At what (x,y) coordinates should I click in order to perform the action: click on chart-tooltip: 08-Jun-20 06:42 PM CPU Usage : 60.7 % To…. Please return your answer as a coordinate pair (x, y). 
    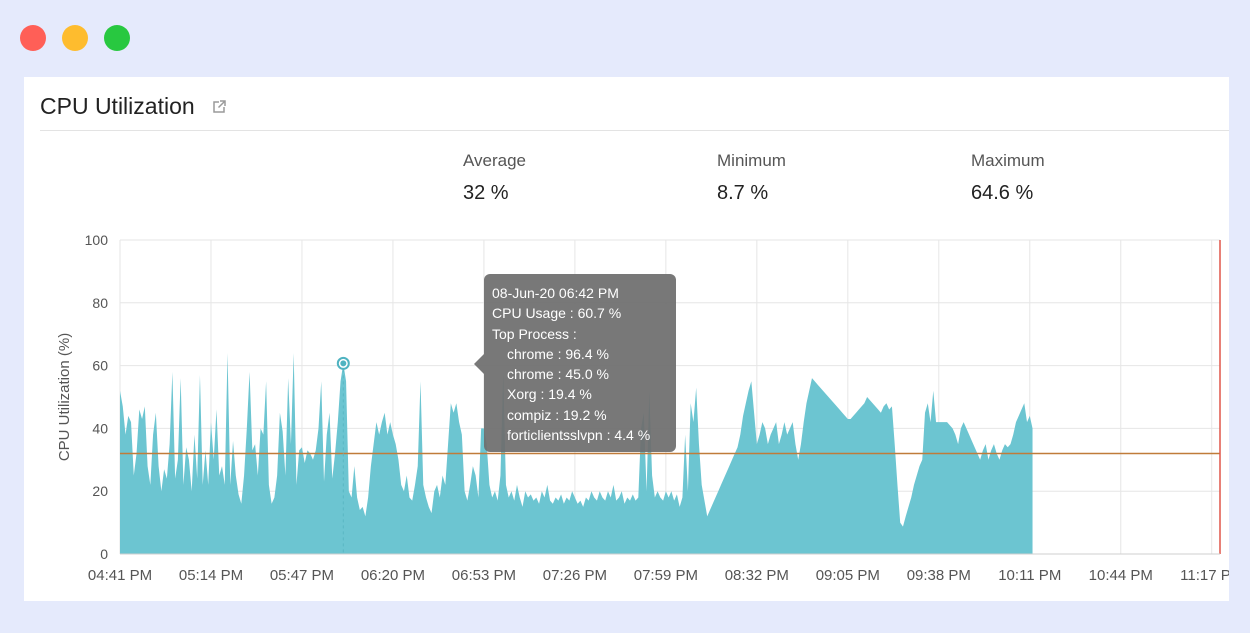
    Looking at the image, I should click on (575, 363).